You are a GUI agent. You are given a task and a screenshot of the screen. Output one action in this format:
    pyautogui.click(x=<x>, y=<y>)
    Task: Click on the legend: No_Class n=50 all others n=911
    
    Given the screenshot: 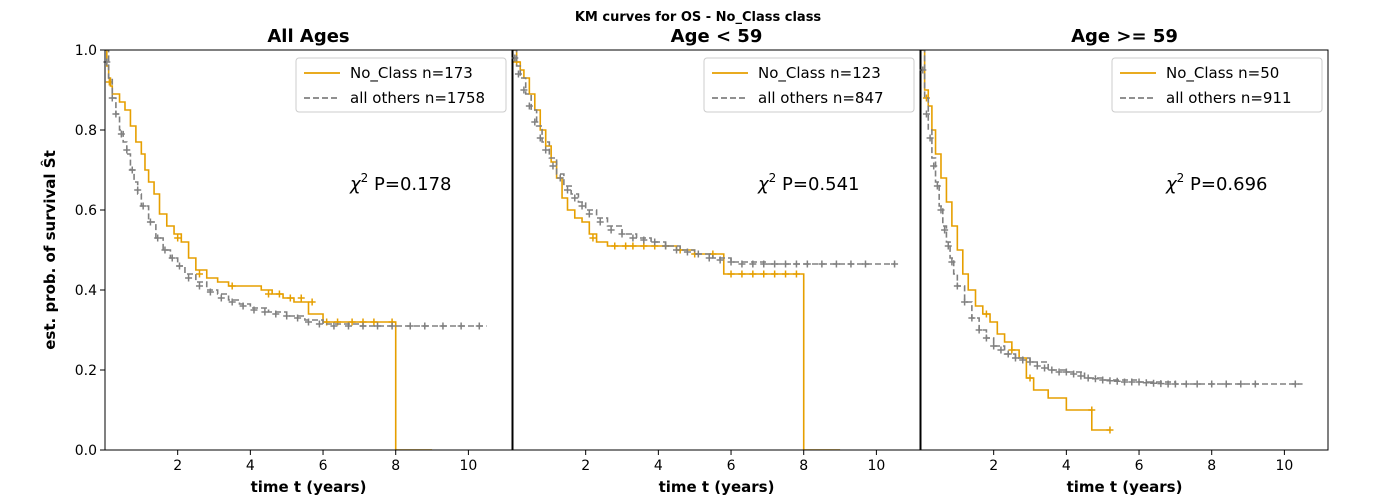 What is the action you would take?
    pyautogui.click(x=1217, y=85)
    